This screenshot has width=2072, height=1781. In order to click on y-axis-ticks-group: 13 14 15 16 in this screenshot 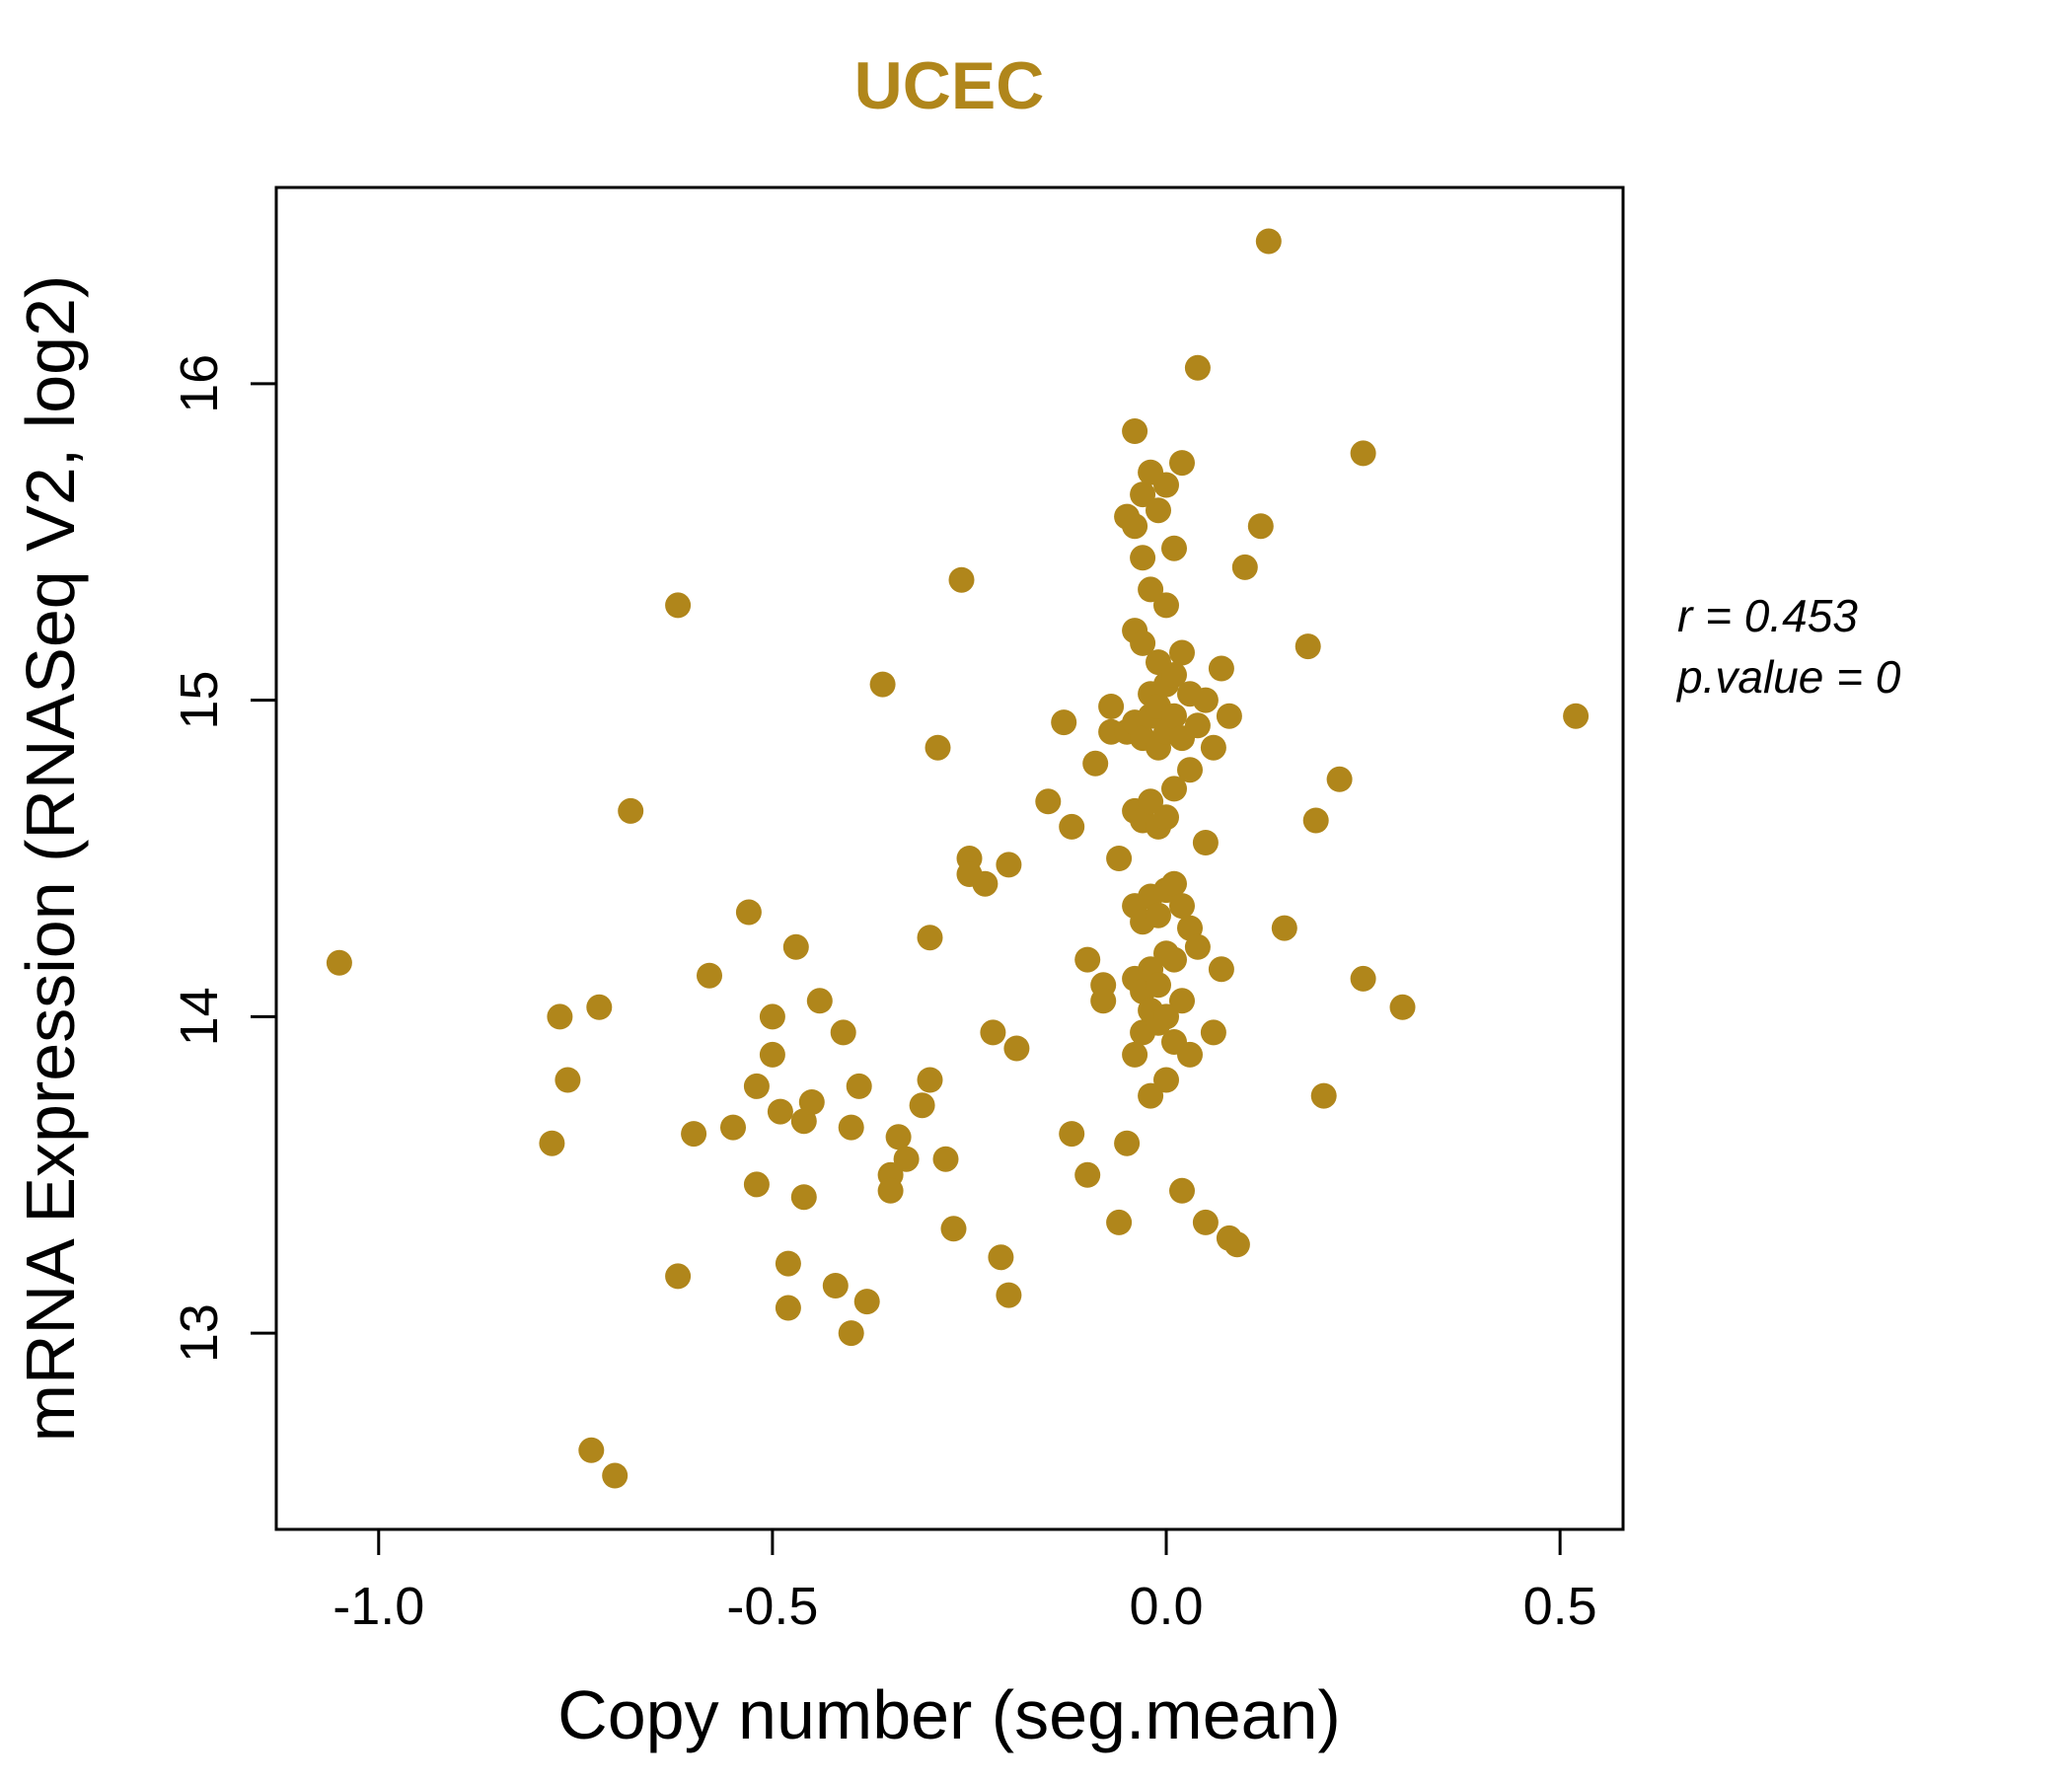, I will do `click(223, 859)`.